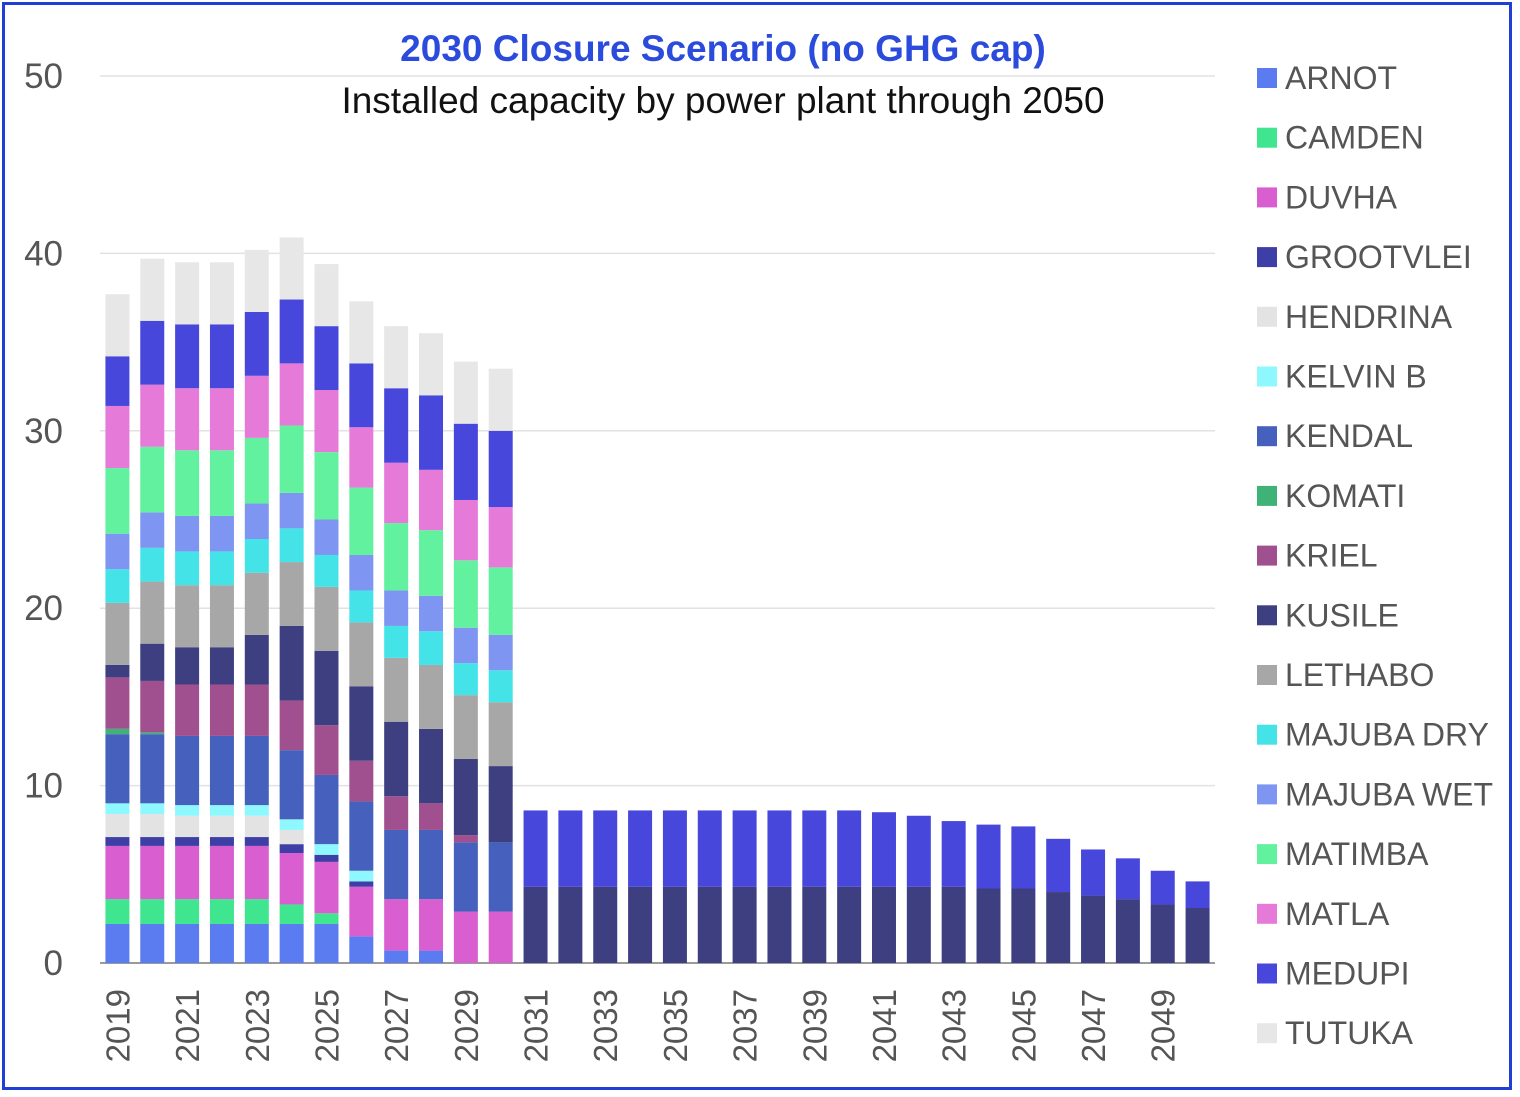 The width and height of the screenshot is (1520, 1097). What do you see at coordinates (1345, 496) in the screenshot?
I see `legend-label: KOMATI` at bounding box center [1345, 496].